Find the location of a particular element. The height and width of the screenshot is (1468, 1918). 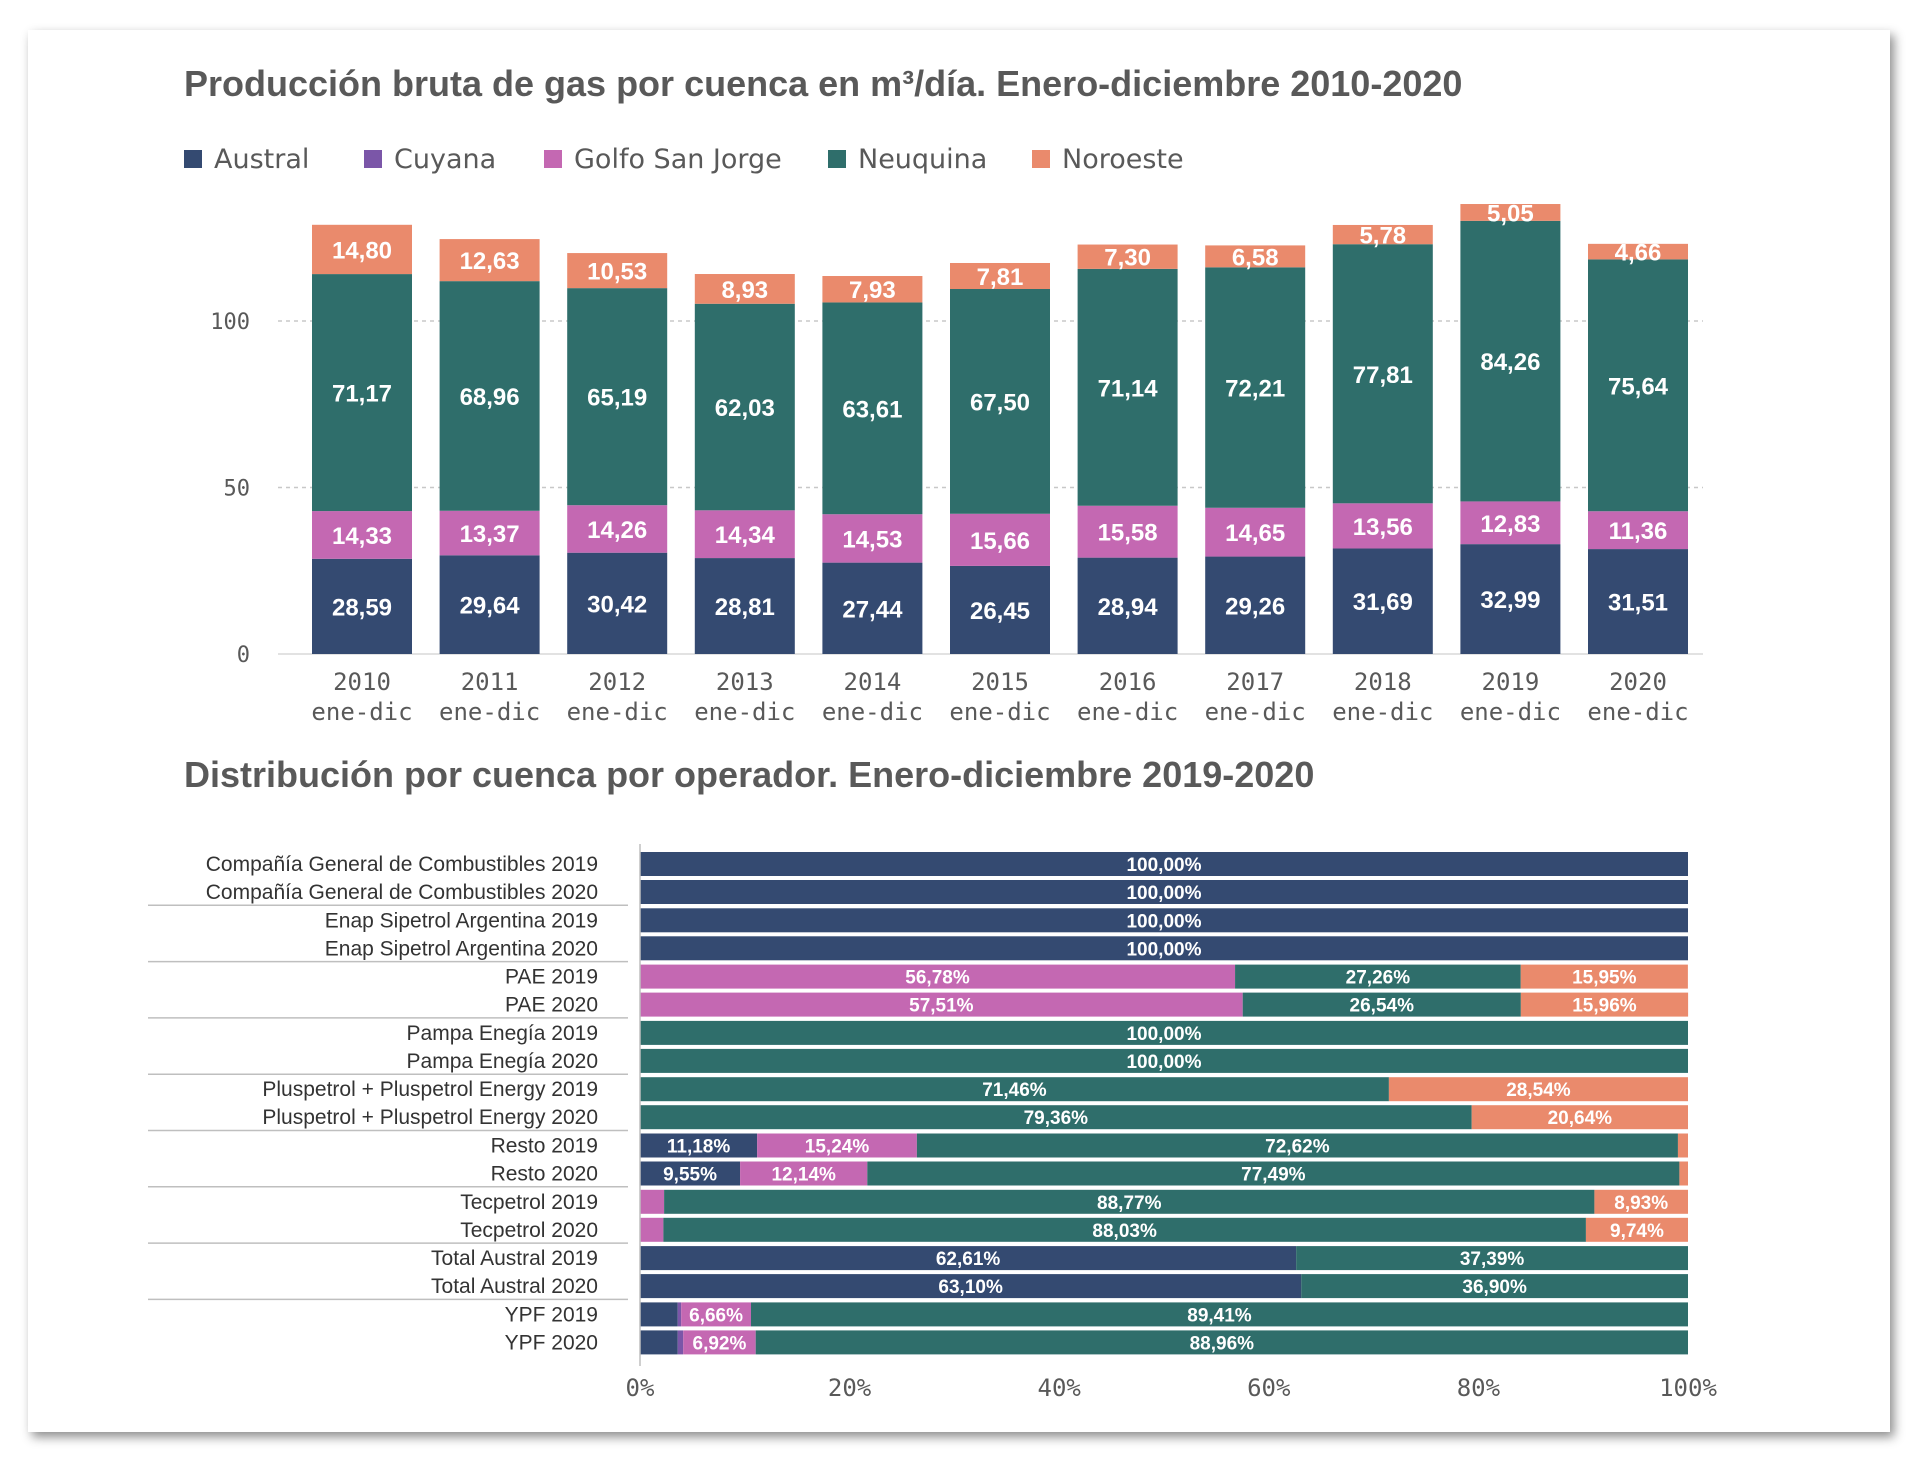

hbar-neuquina-pae-2020 is located at coordinates (1381, 1004).